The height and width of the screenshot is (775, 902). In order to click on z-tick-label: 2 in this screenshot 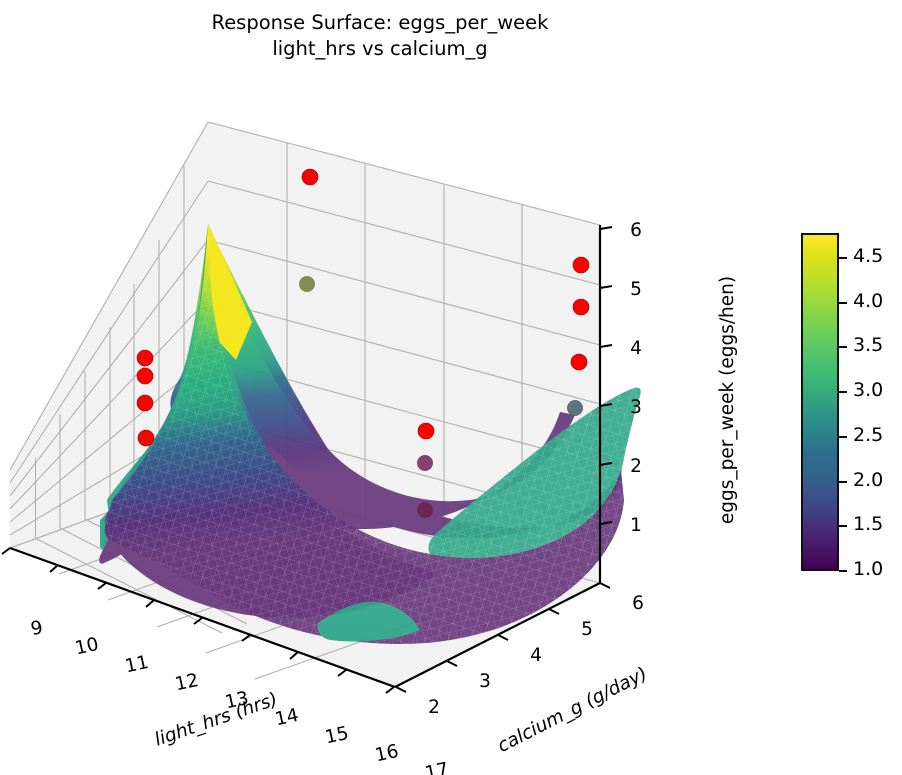, I will do `click(636, 466)`.